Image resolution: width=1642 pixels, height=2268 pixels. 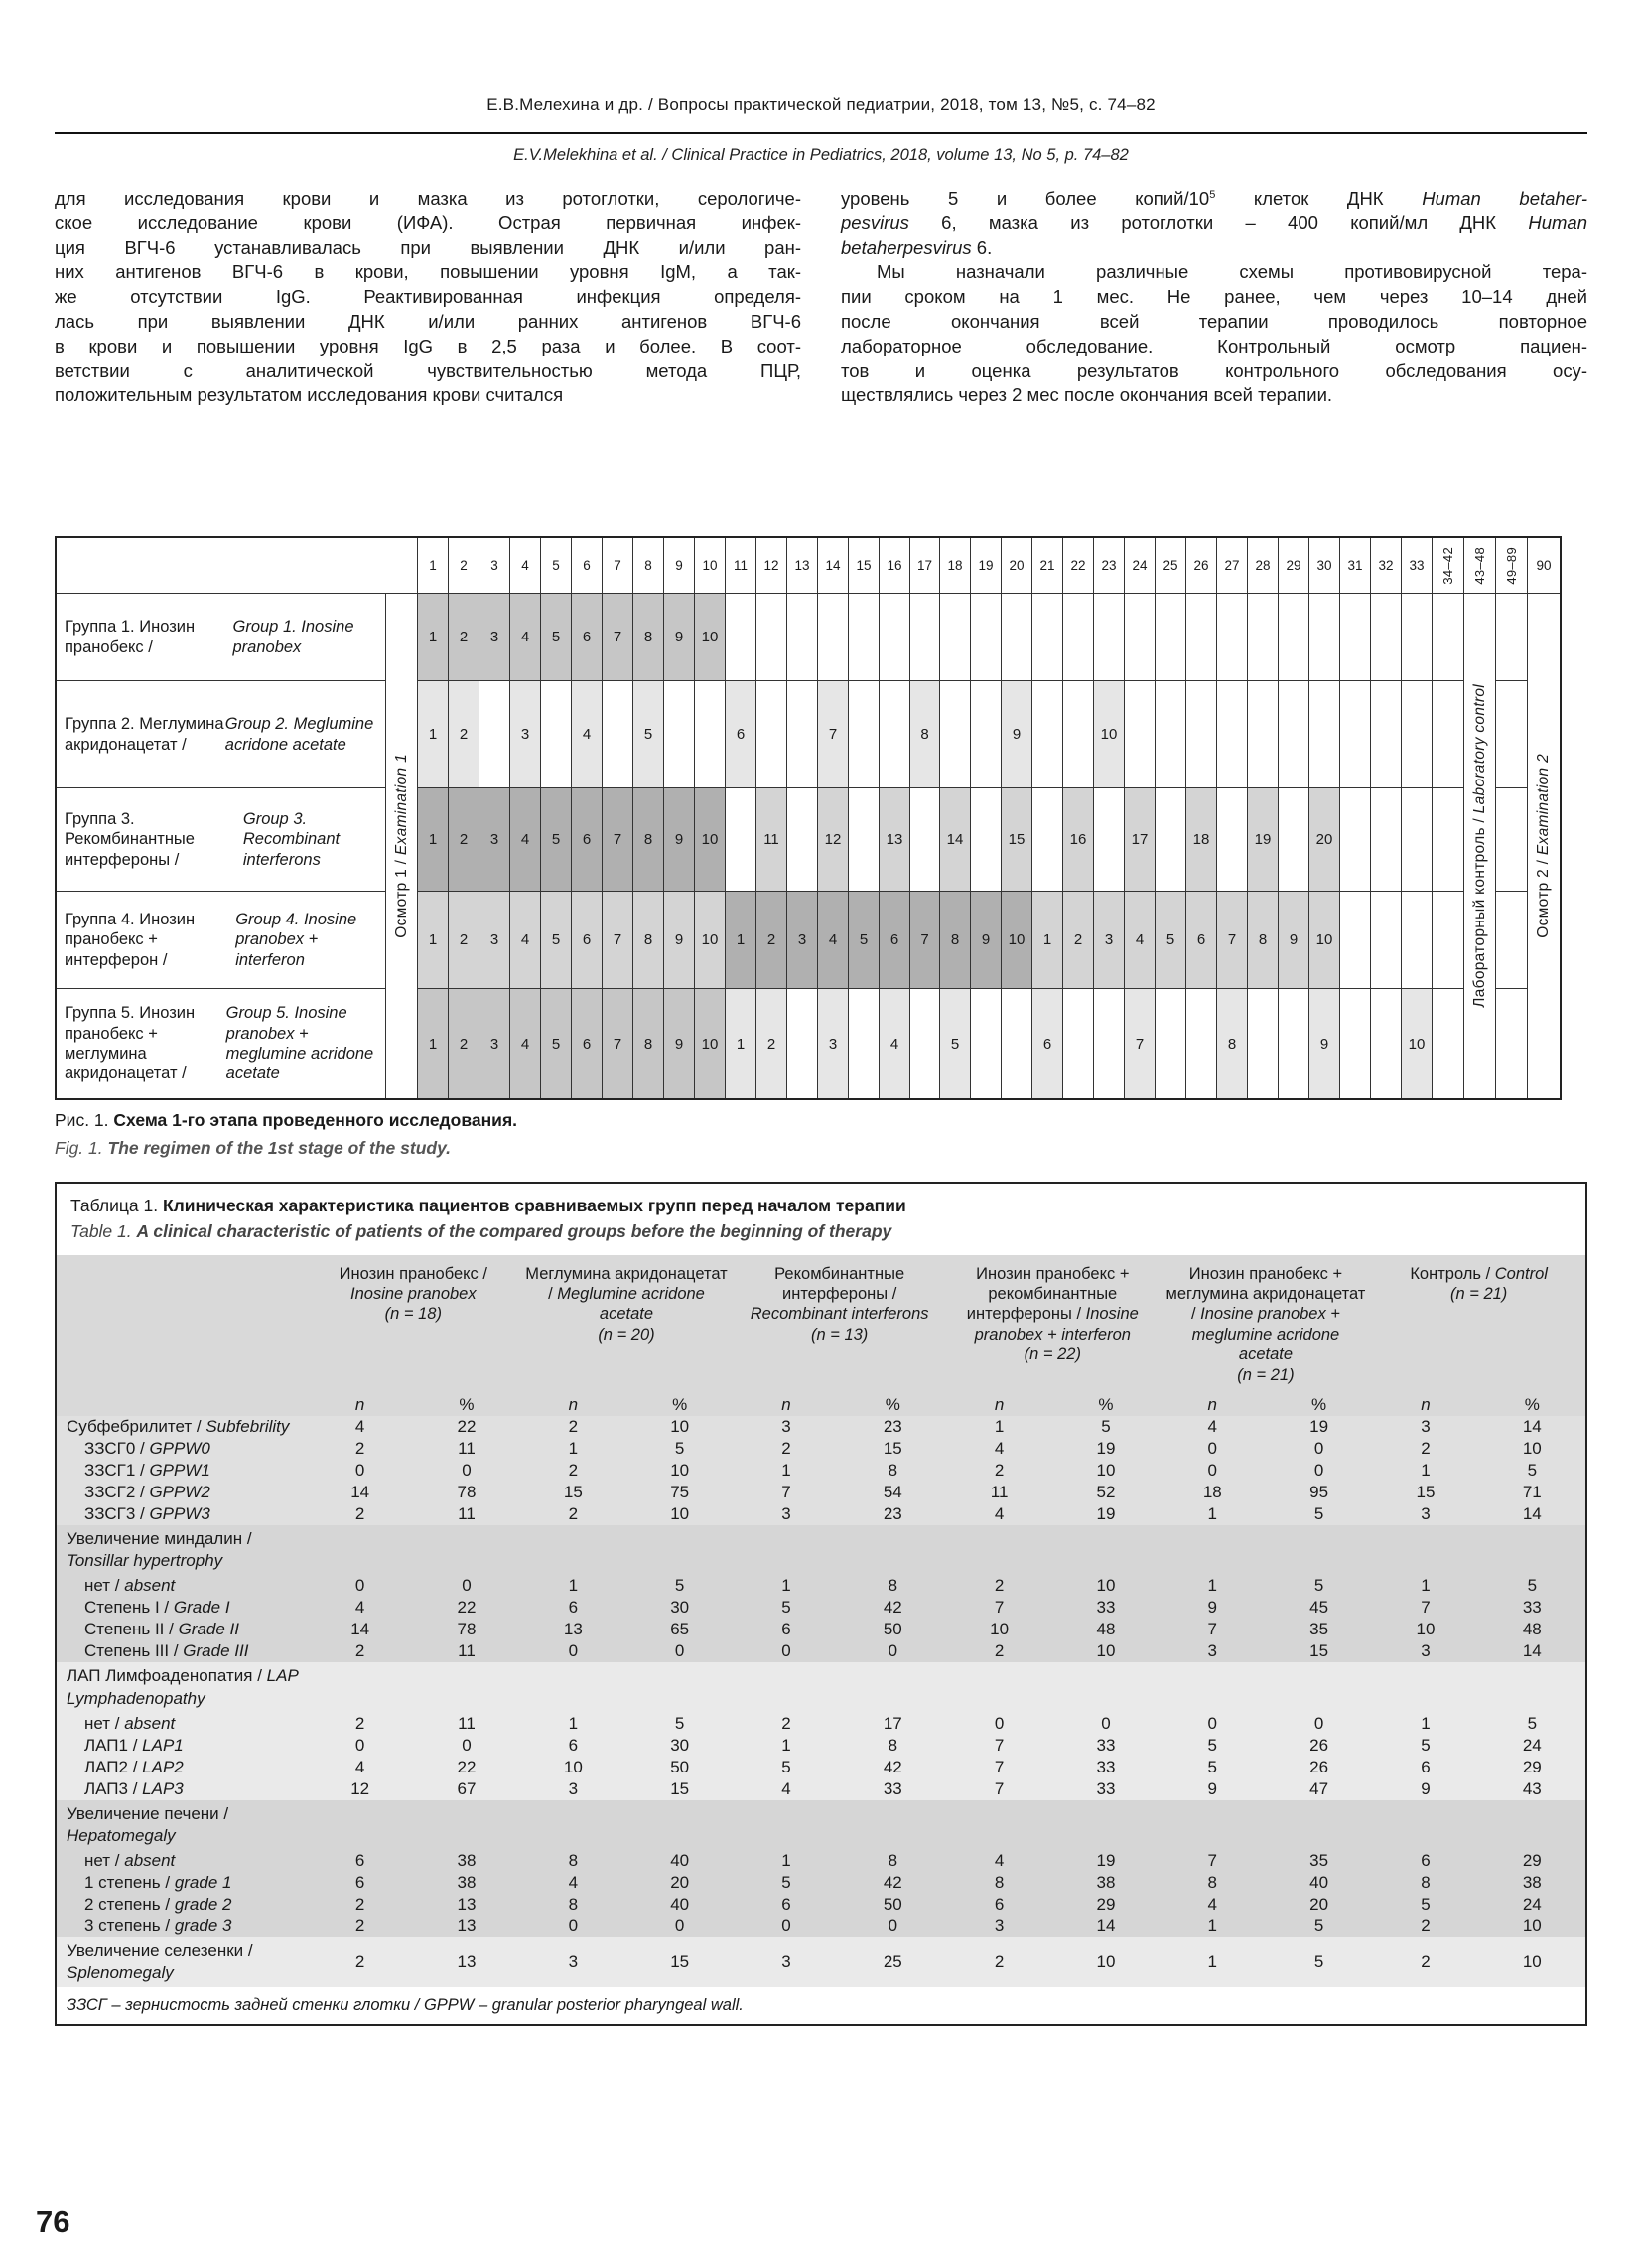 I want to click on figure-day-header: 3, so click(x=494, y=566).